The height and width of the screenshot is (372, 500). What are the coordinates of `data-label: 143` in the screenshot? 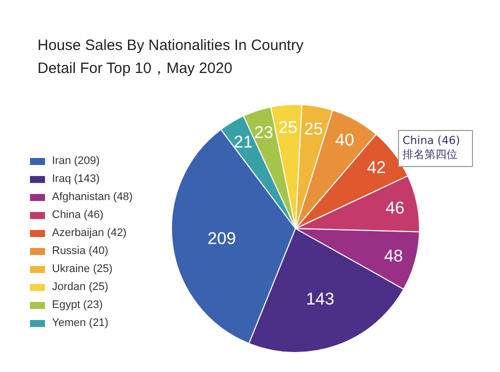 It's located at (320, 299).